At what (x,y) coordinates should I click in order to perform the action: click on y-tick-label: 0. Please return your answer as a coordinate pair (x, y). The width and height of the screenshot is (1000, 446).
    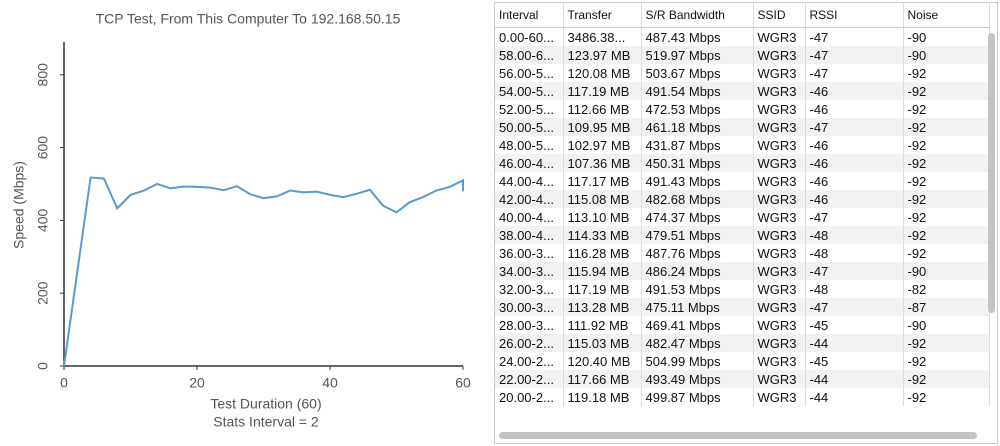
    Looking at the image, I should click on (43, 366).